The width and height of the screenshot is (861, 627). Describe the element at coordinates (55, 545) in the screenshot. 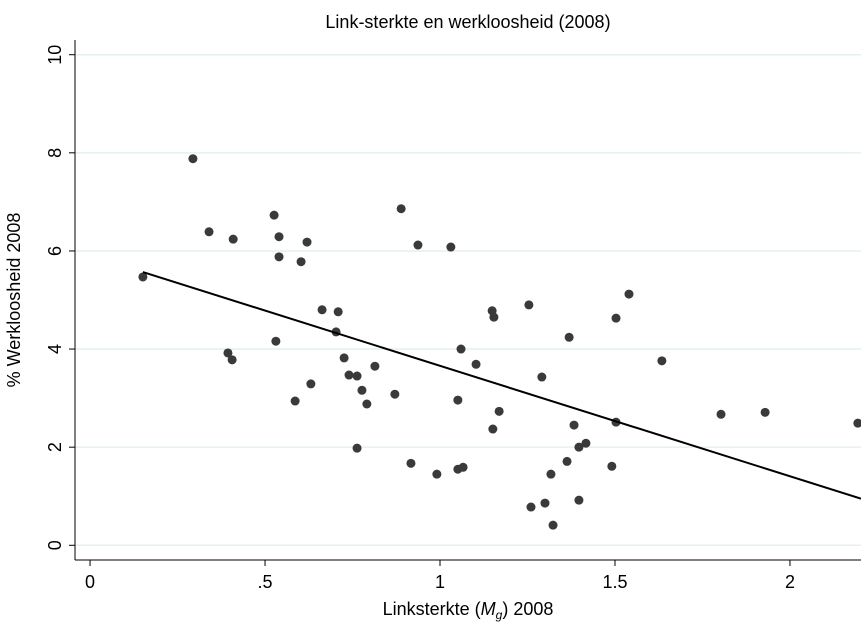

I see `y-tick-label: 0` at that location.